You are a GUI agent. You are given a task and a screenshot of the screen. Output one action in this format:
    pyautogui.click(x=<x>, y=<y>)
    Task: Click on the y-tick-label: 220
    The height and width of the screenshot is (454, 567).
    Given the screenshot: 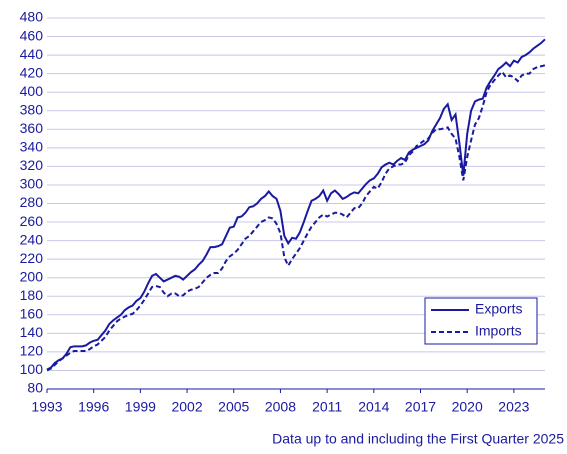 What is the action you would take?
    pyautogui.click(x=32, y=258)
    